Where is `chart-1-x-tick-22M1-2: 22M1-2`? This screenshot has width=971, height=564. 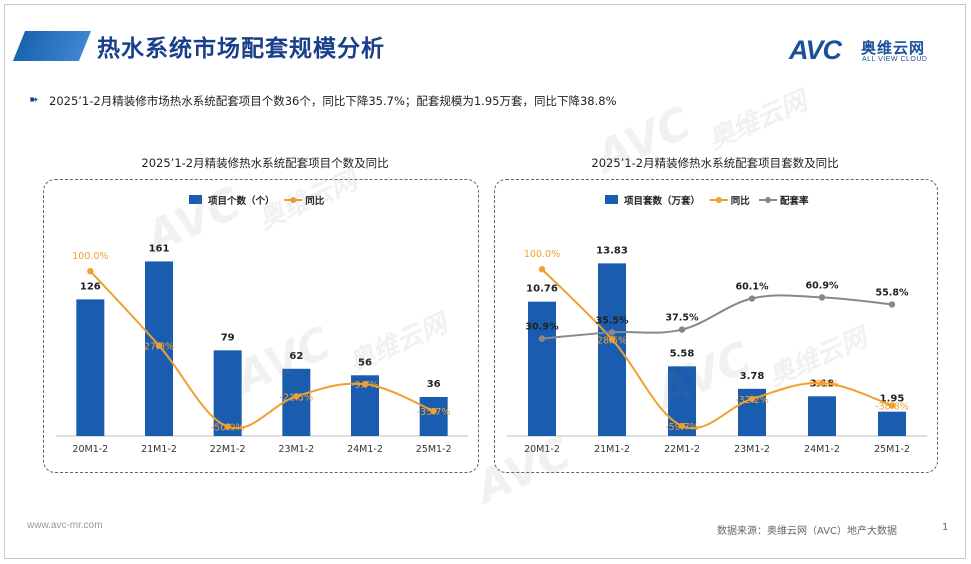
chart-1-x-tick-22M1-2: 22M1-2 is located at coordinates (228, 449).